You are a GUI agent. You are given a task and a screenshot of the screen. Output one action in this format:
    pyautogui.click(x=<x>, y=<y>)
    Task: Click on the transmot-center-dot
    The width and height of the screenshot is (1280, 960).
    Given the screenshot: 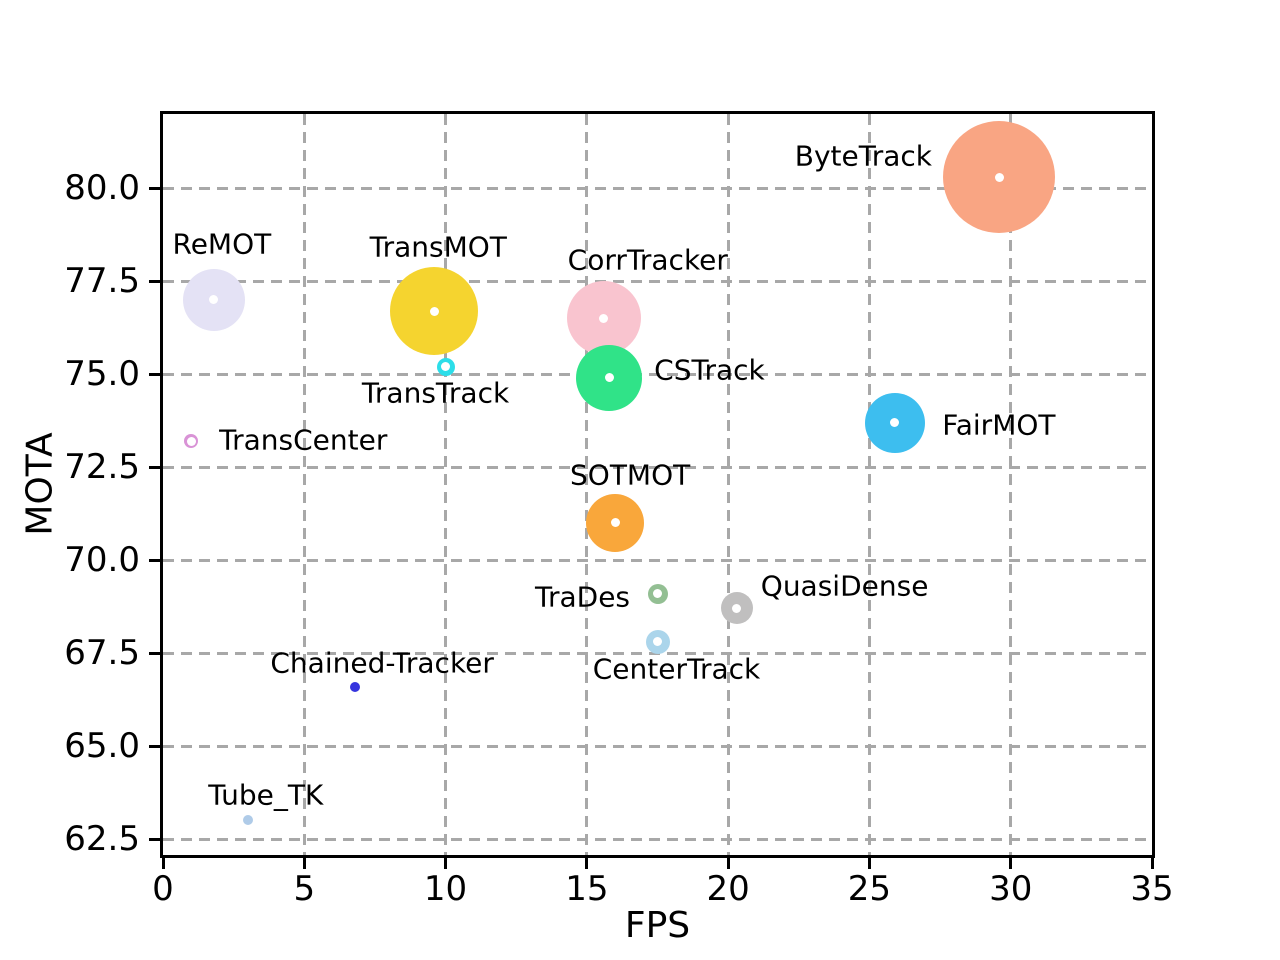 What is the action you would take?
    pyautogui.click(x=434, y=311)
    